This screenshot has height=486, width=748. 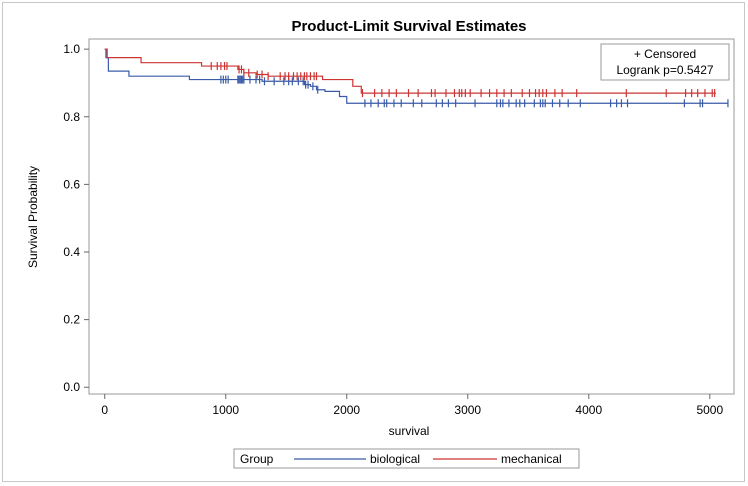 I want to click on y-tick-label: 1.0, so click(x=71, y=49).